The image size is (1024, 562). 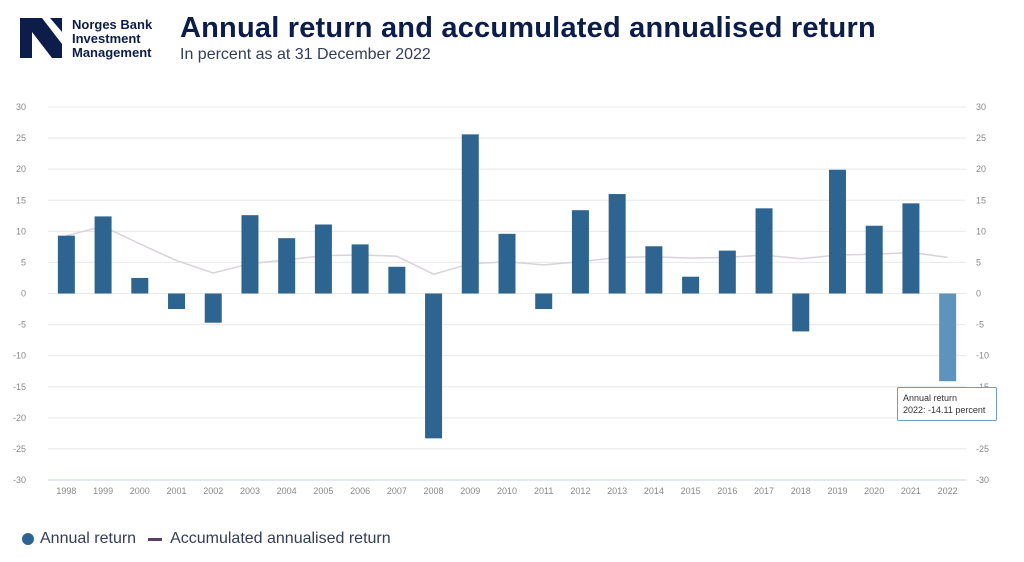 I want to click on y-tick-label-right: 20, so click(x=981, y=169).